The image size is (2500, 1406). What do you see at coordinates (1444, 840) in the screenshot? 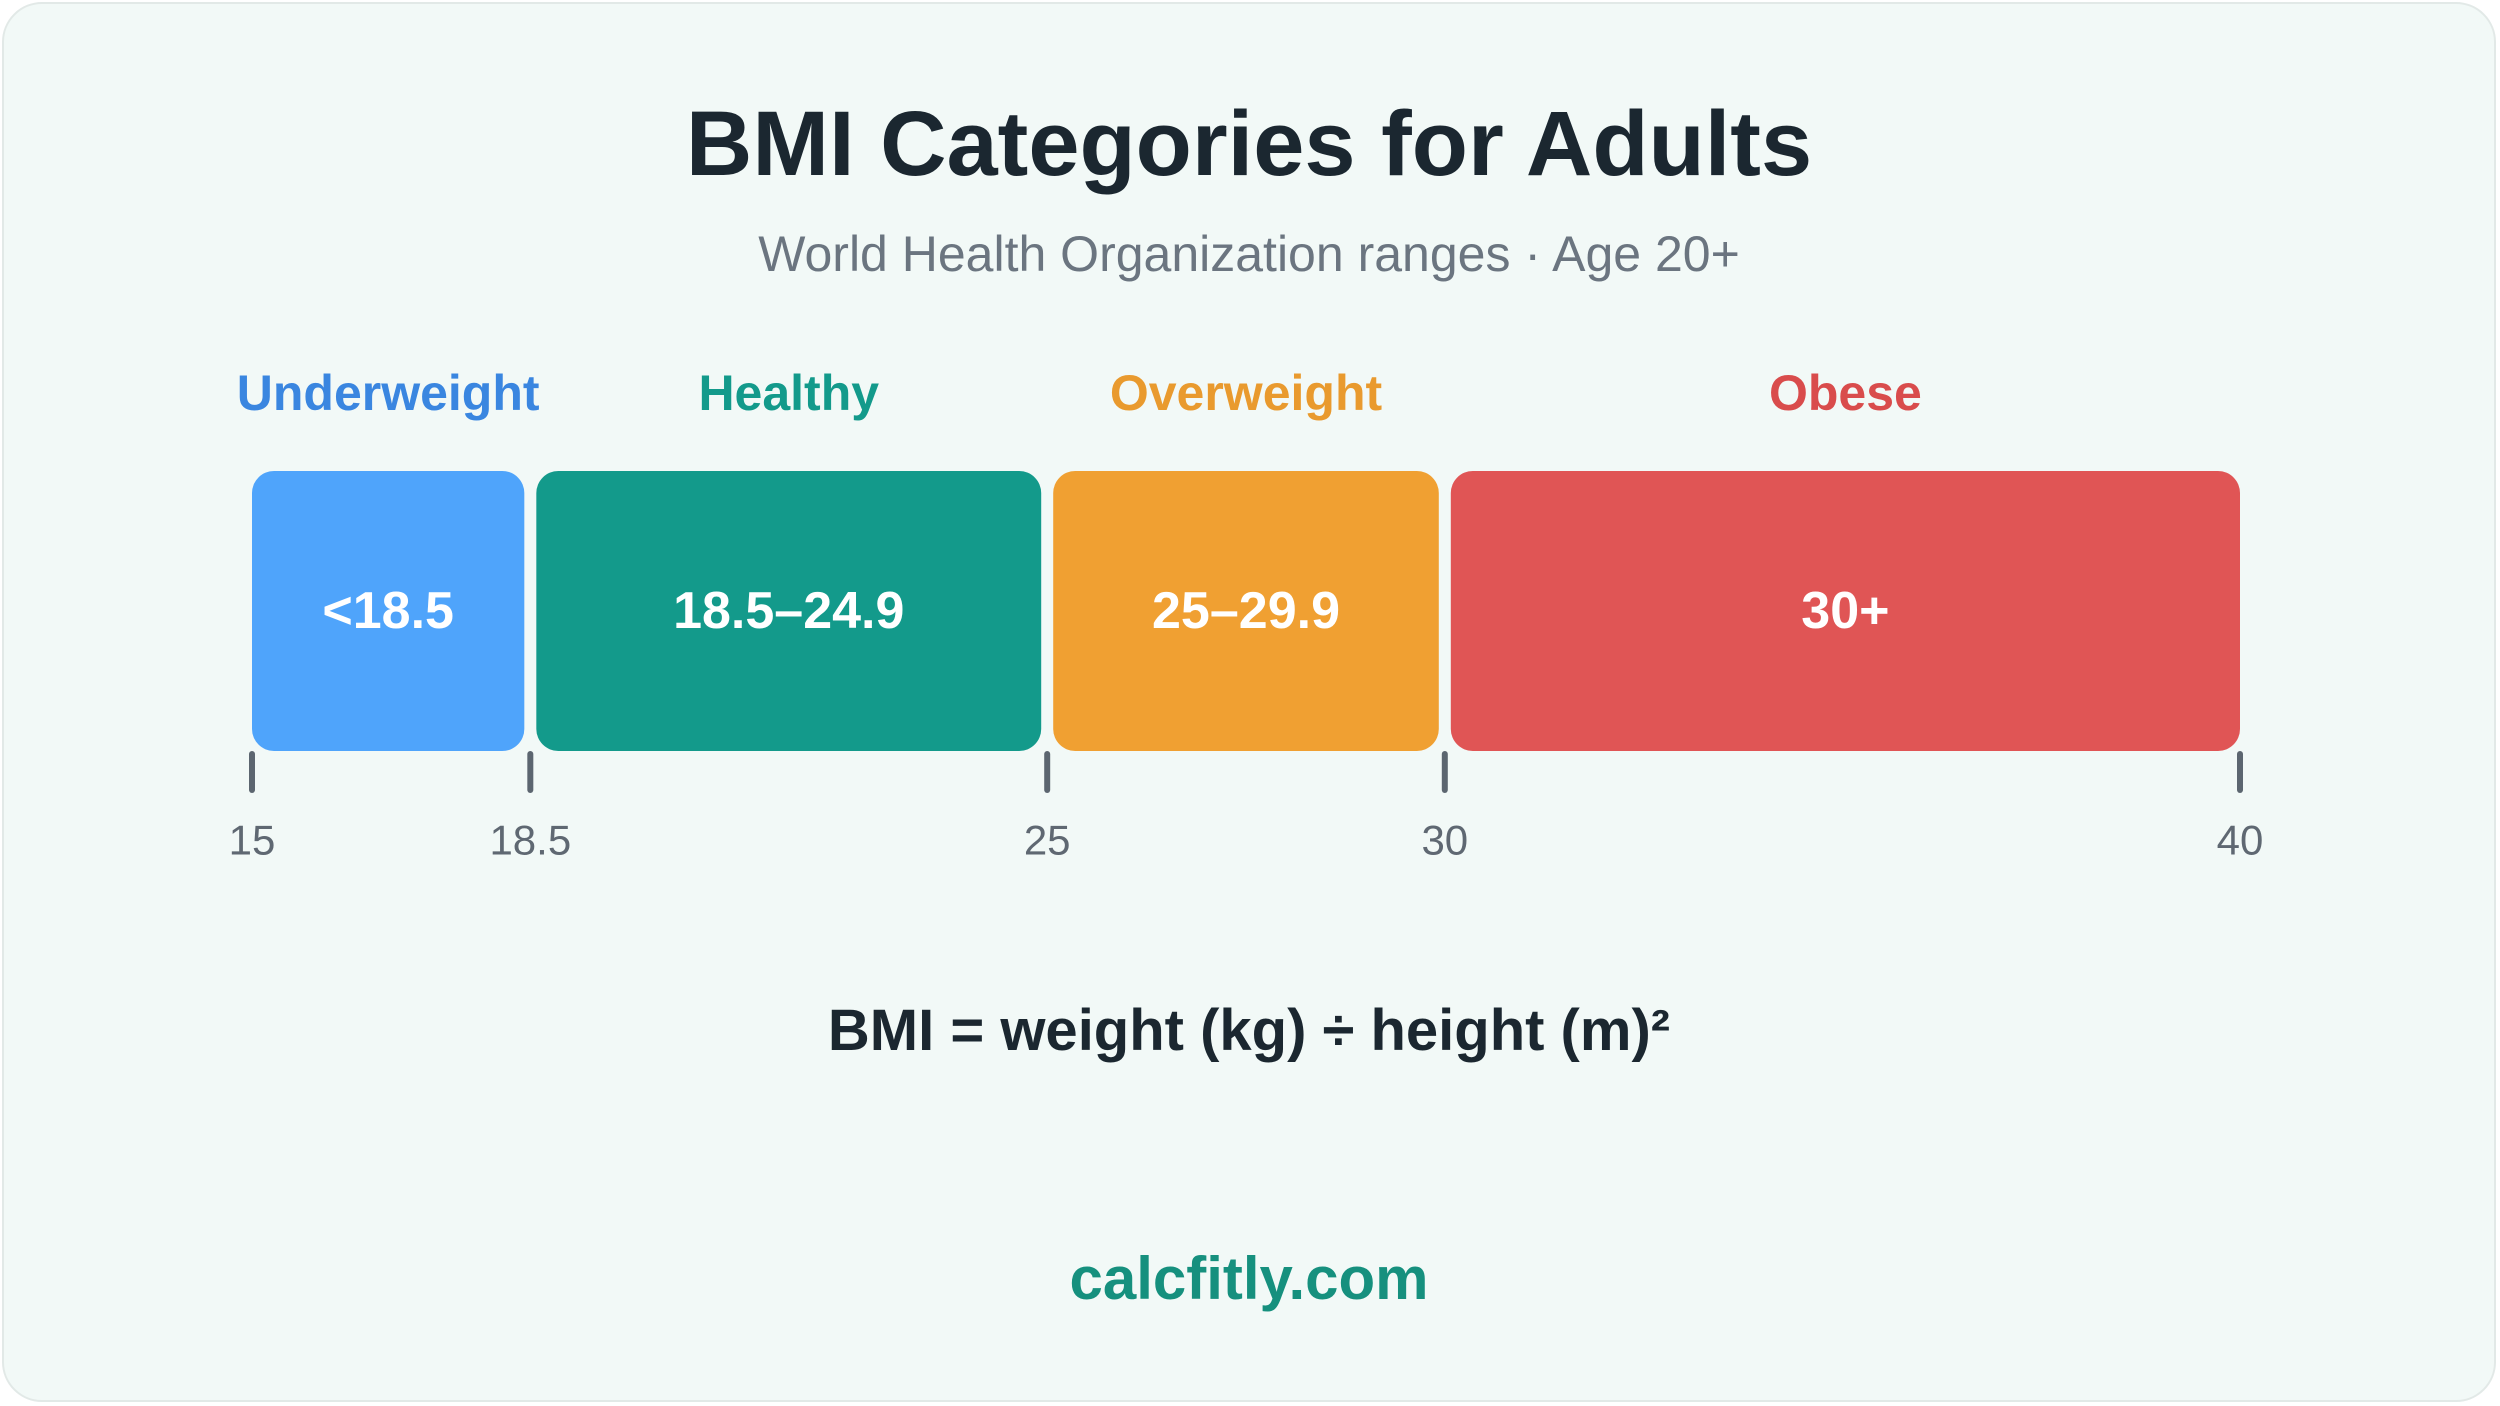
I see `axis-tick-label-30: 30` at bounding box center [1444, 840].